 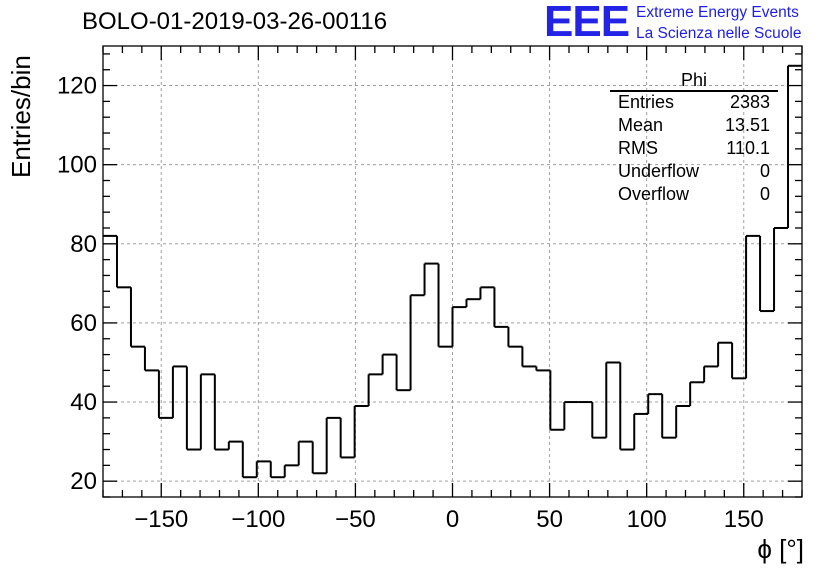 What do you see at coordinates (747, 125) in the screenshot?
I see `stat-value: 13.51` at bounding box center [747, 125].